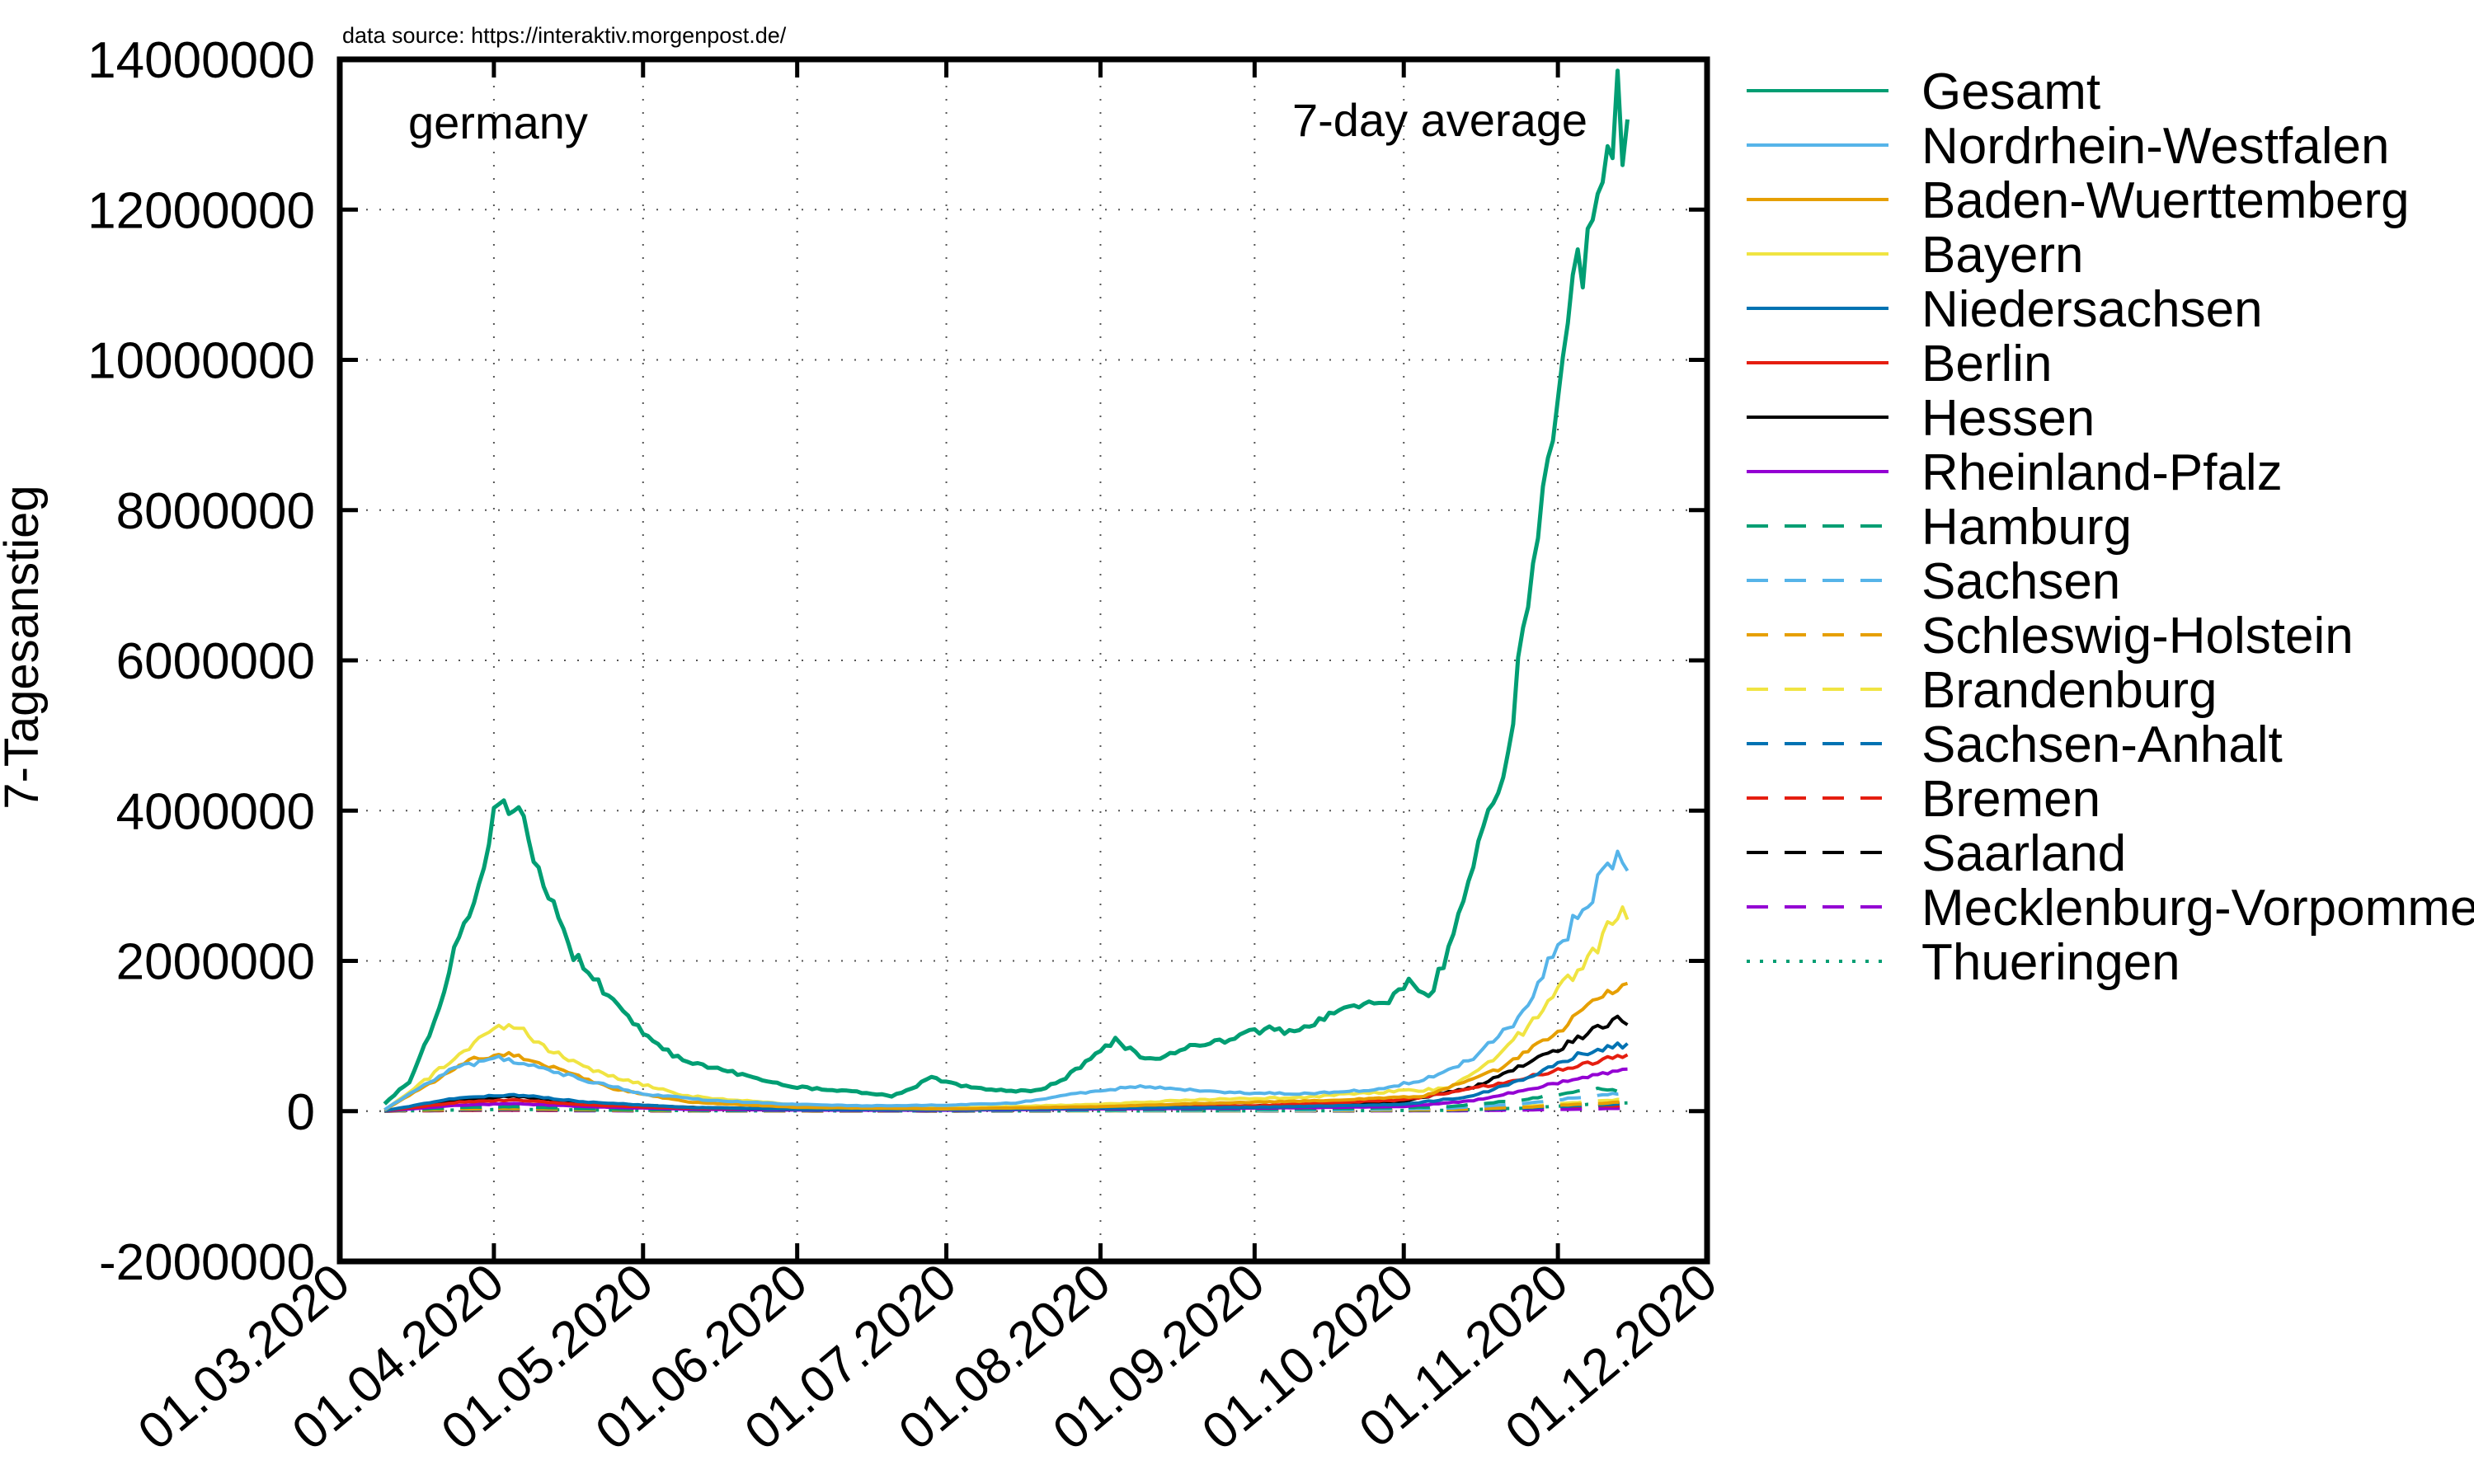  I want to click on legend-label: Hessen, so click(2008, 418).